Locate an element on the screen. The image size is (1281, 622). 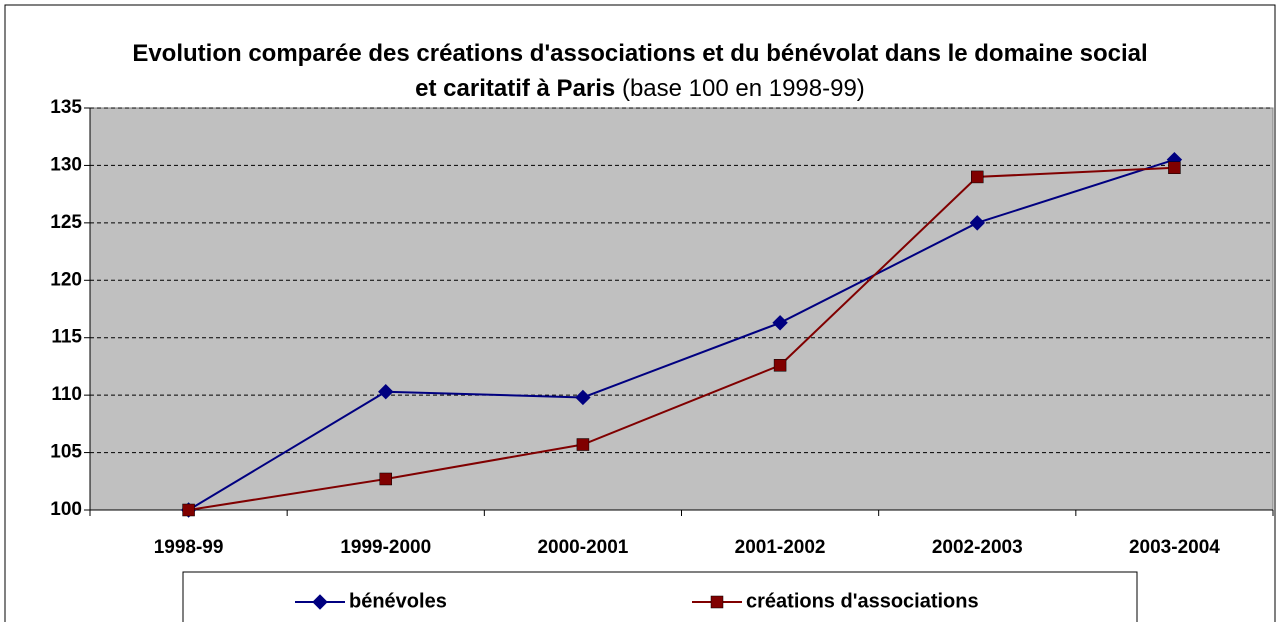
legend-label: créations d'associations is located at coordinates (862, 601).